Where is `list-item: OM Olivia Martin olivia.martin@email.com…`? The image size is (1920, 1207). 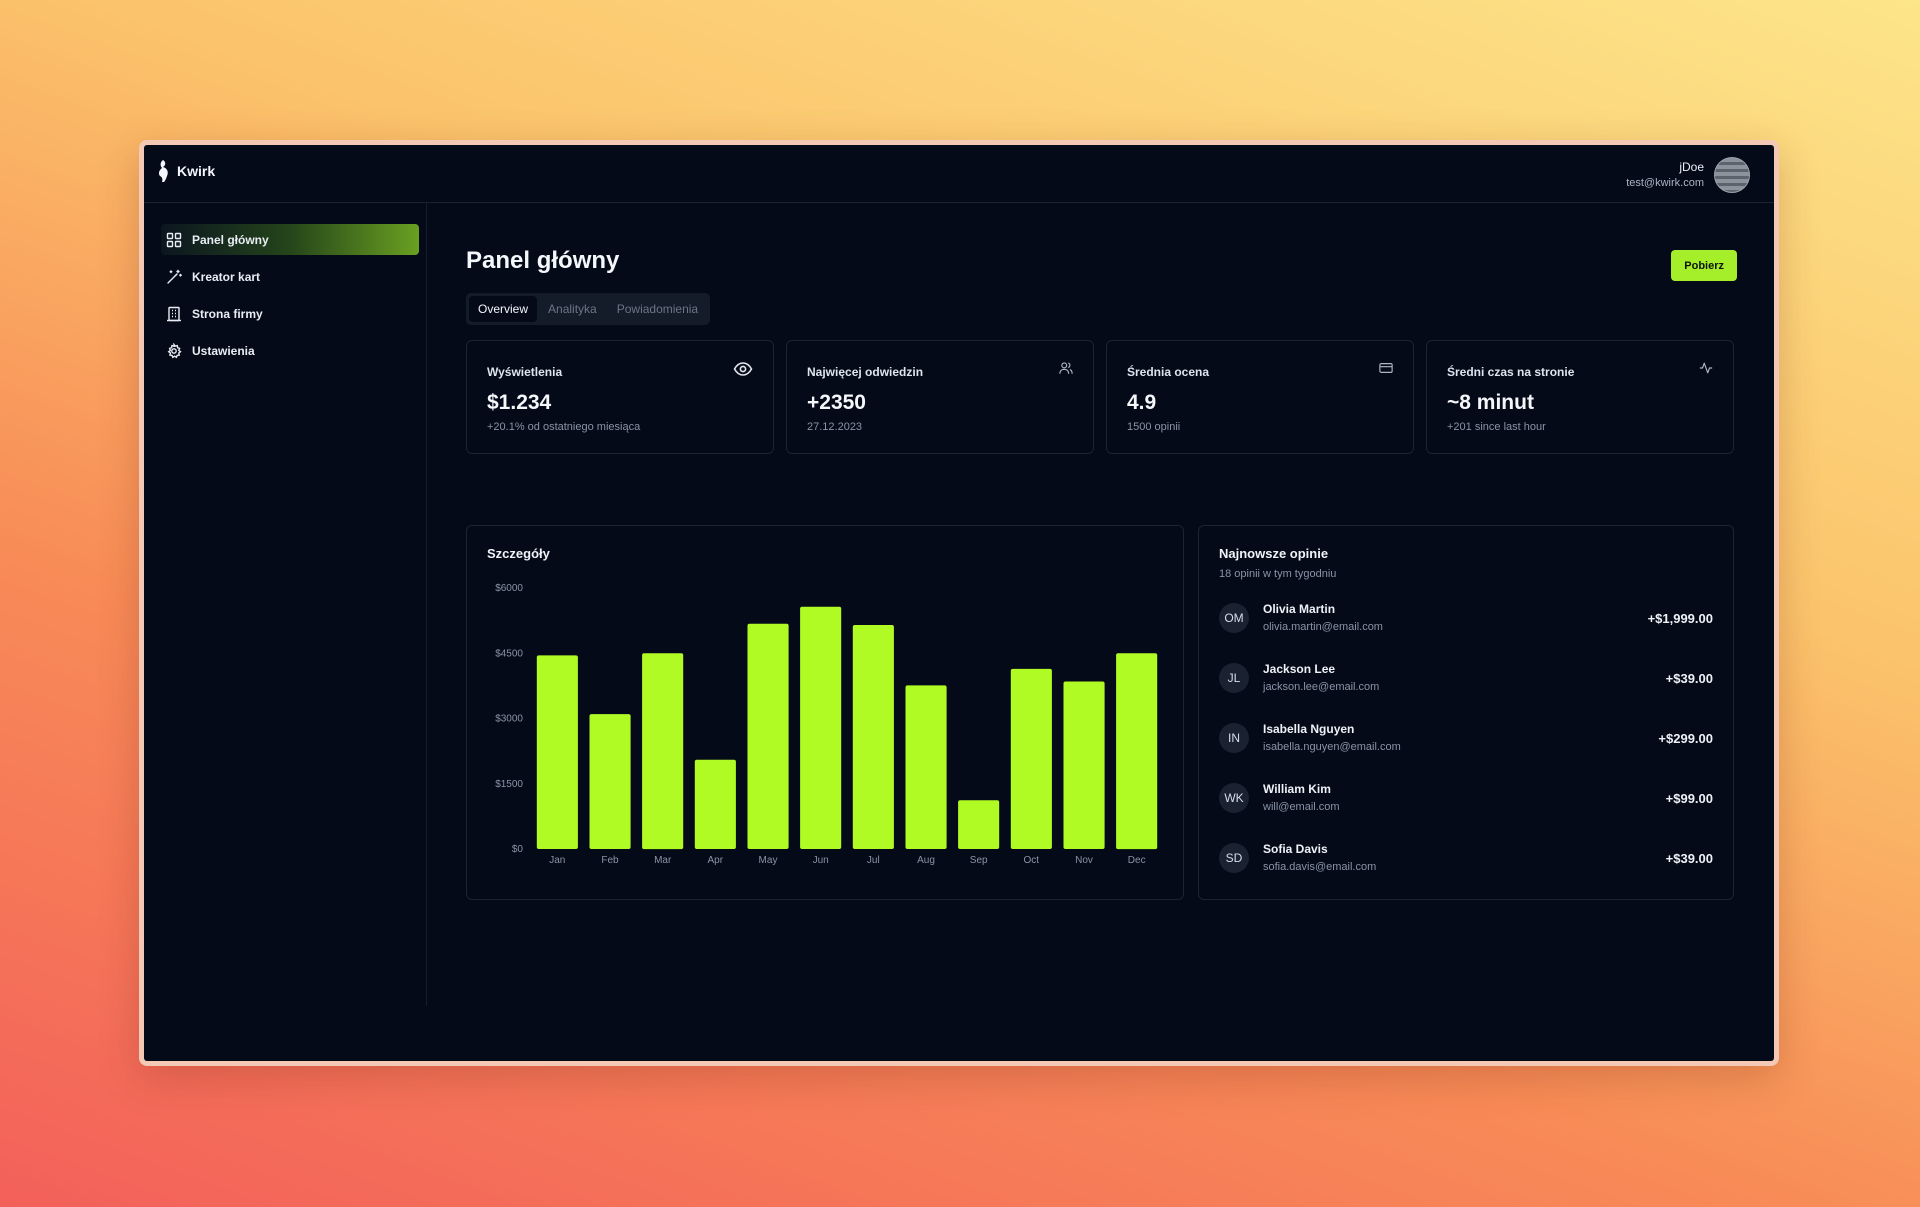
list-item: OM Olivia Martin olivia.martin@email.com… is located at coordinates (1466, 618).